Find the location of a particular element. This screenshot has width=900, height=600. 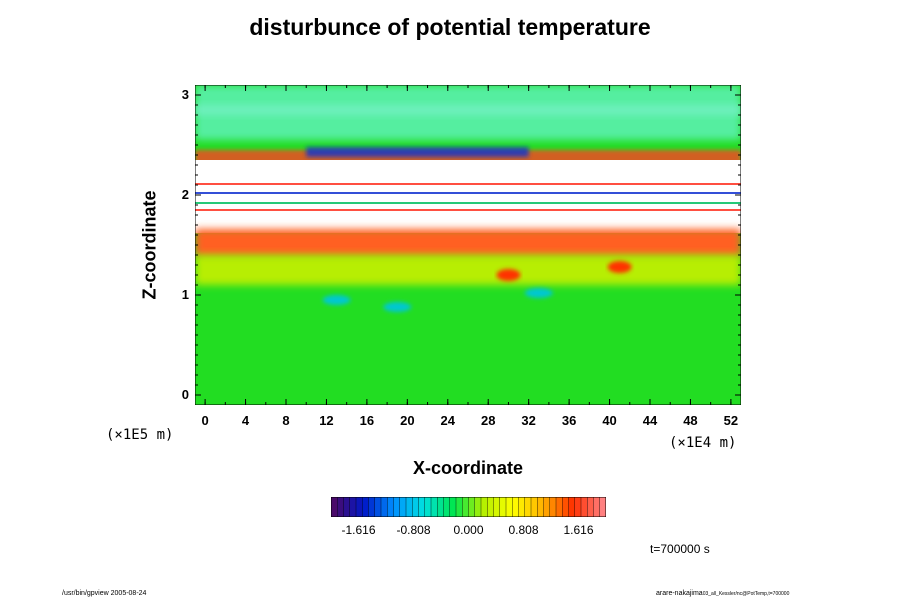

x-tick-label: 44 is located at coordinates (650, 420).